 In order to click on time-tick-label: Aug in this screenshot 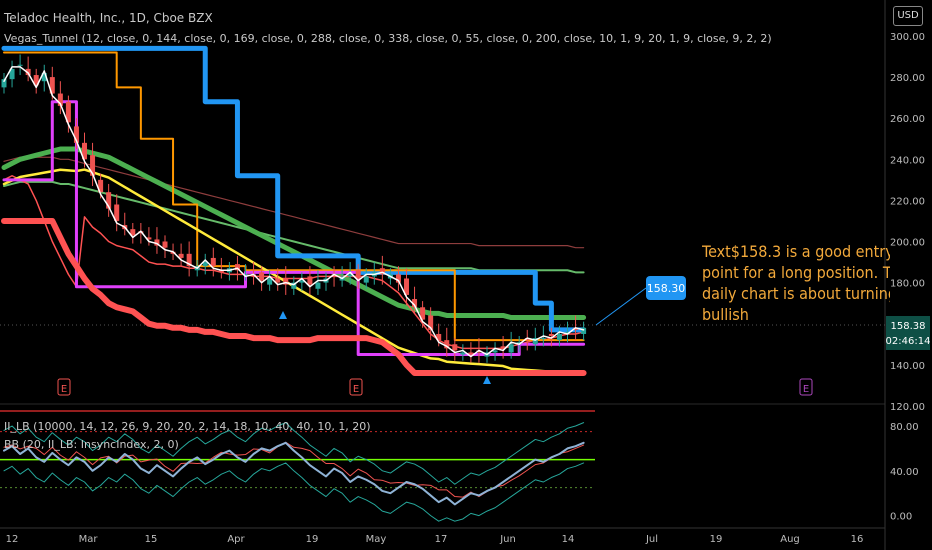, I will do `click(790, 539)`.